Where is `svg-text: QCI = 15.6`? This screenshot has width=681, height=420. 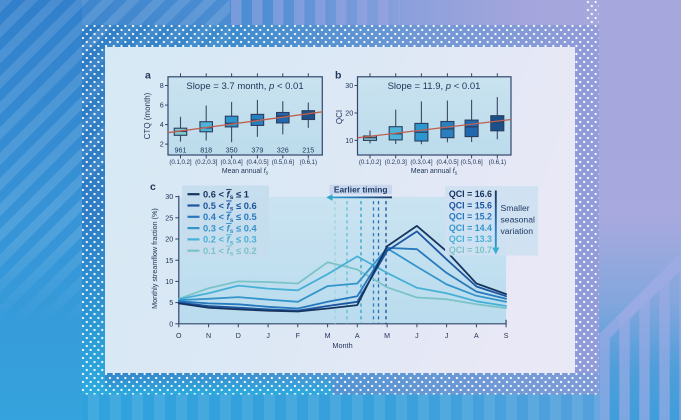 svg-text: QCI = 15.6 is located at coordinates (470, 205).